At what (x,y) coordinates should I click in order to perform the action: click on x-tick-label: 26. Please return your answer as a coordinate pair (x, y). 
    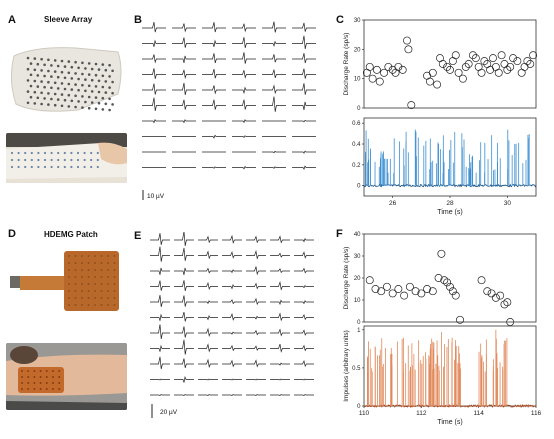
    Looking at the image, I should click on (393, 203).